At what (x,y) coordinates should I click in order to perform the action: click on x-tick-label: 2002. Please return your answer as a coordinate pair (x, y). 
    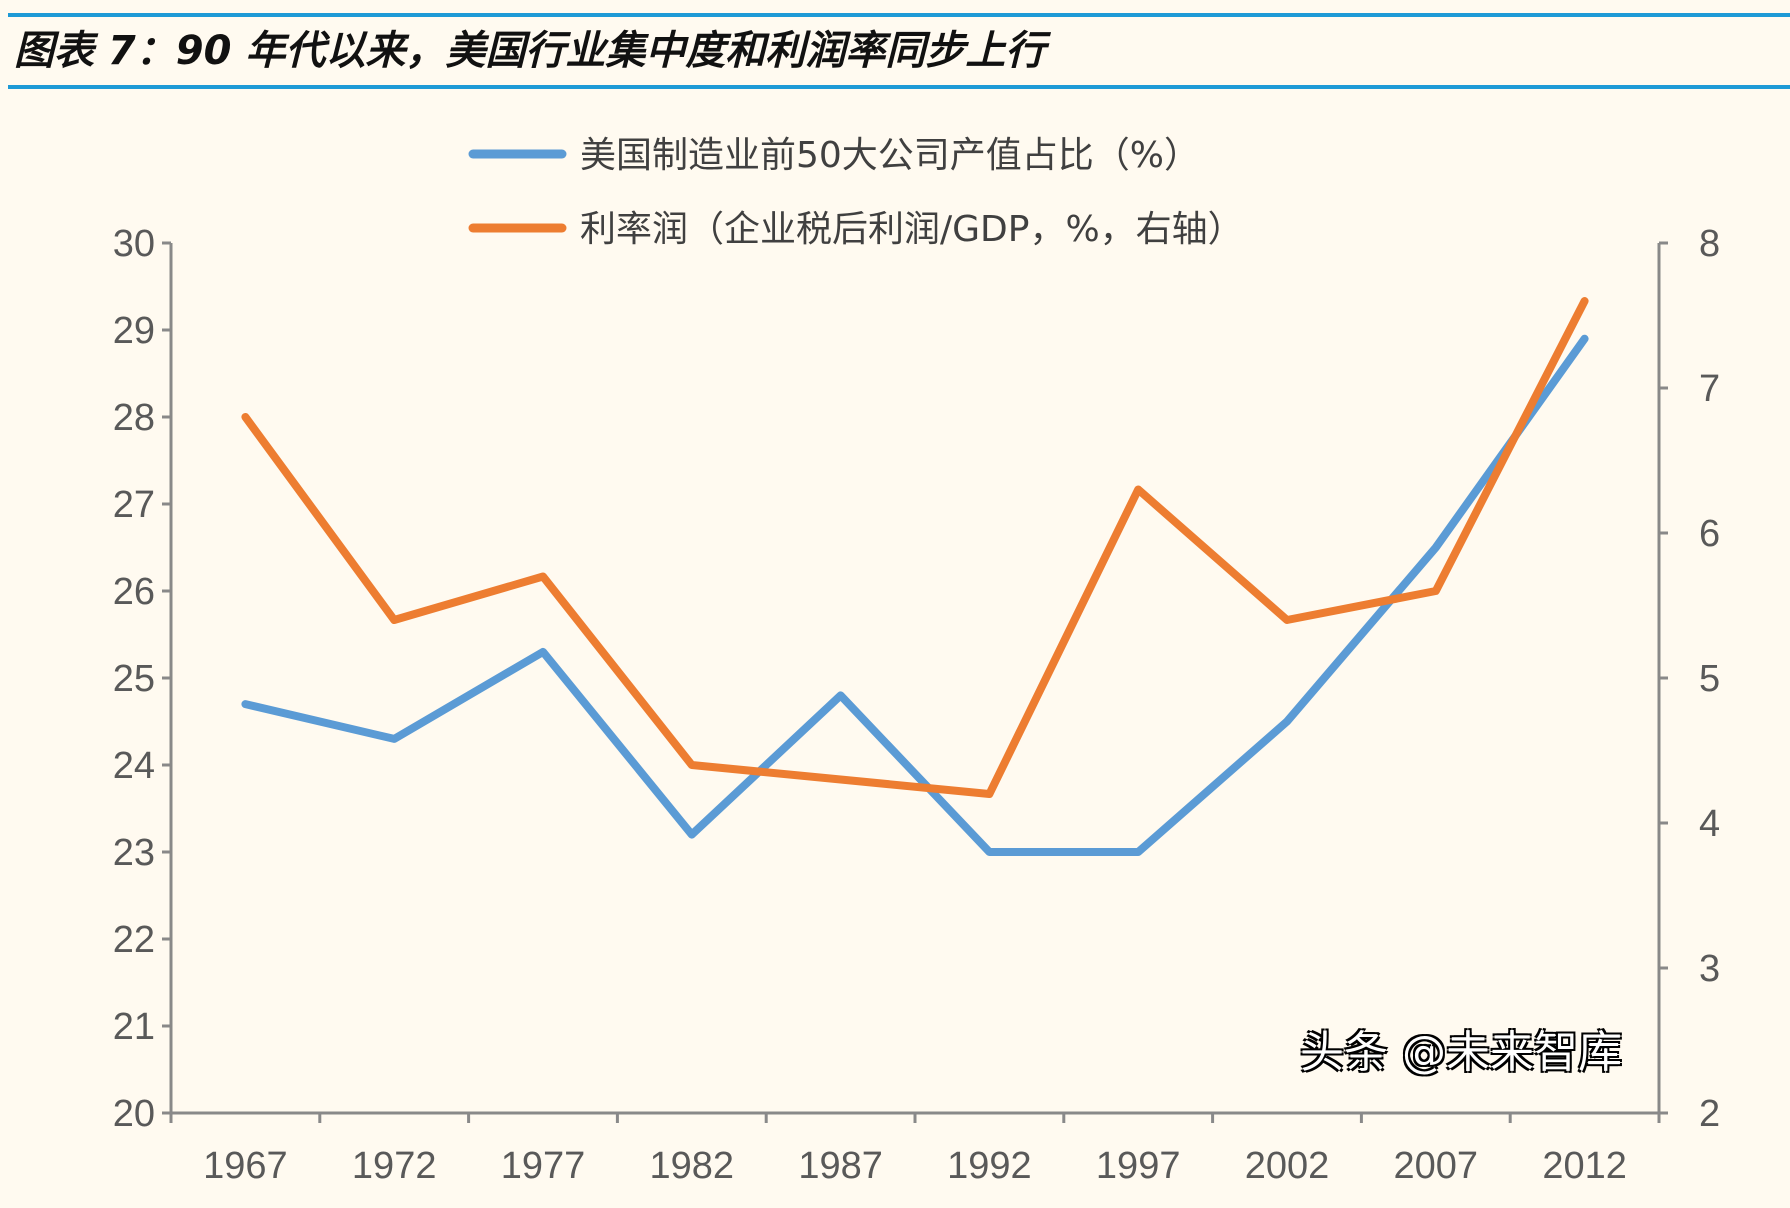
    Looking at the image, I should click on (1287, 1166).